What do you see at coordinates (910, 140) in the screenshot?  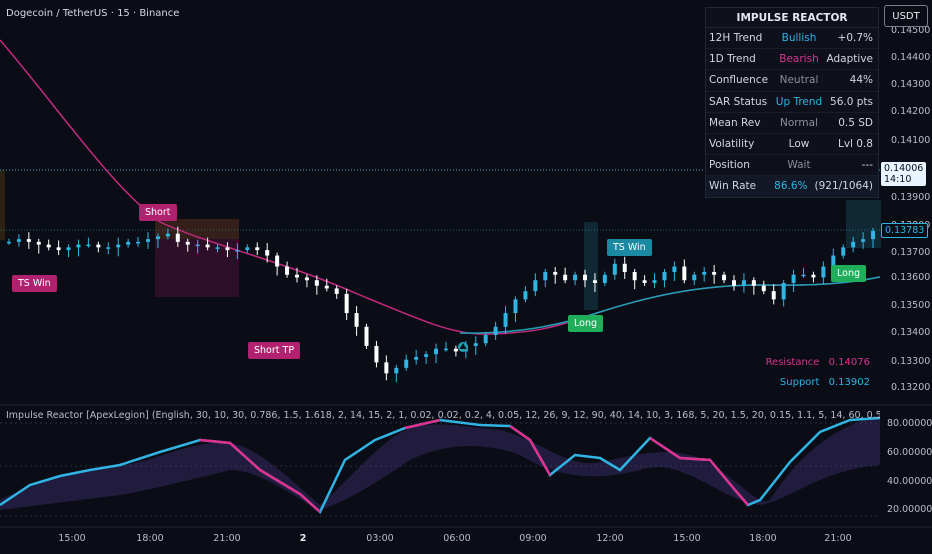 I see `price-tick-label: 0.14100` at bounding box center [910, 140].